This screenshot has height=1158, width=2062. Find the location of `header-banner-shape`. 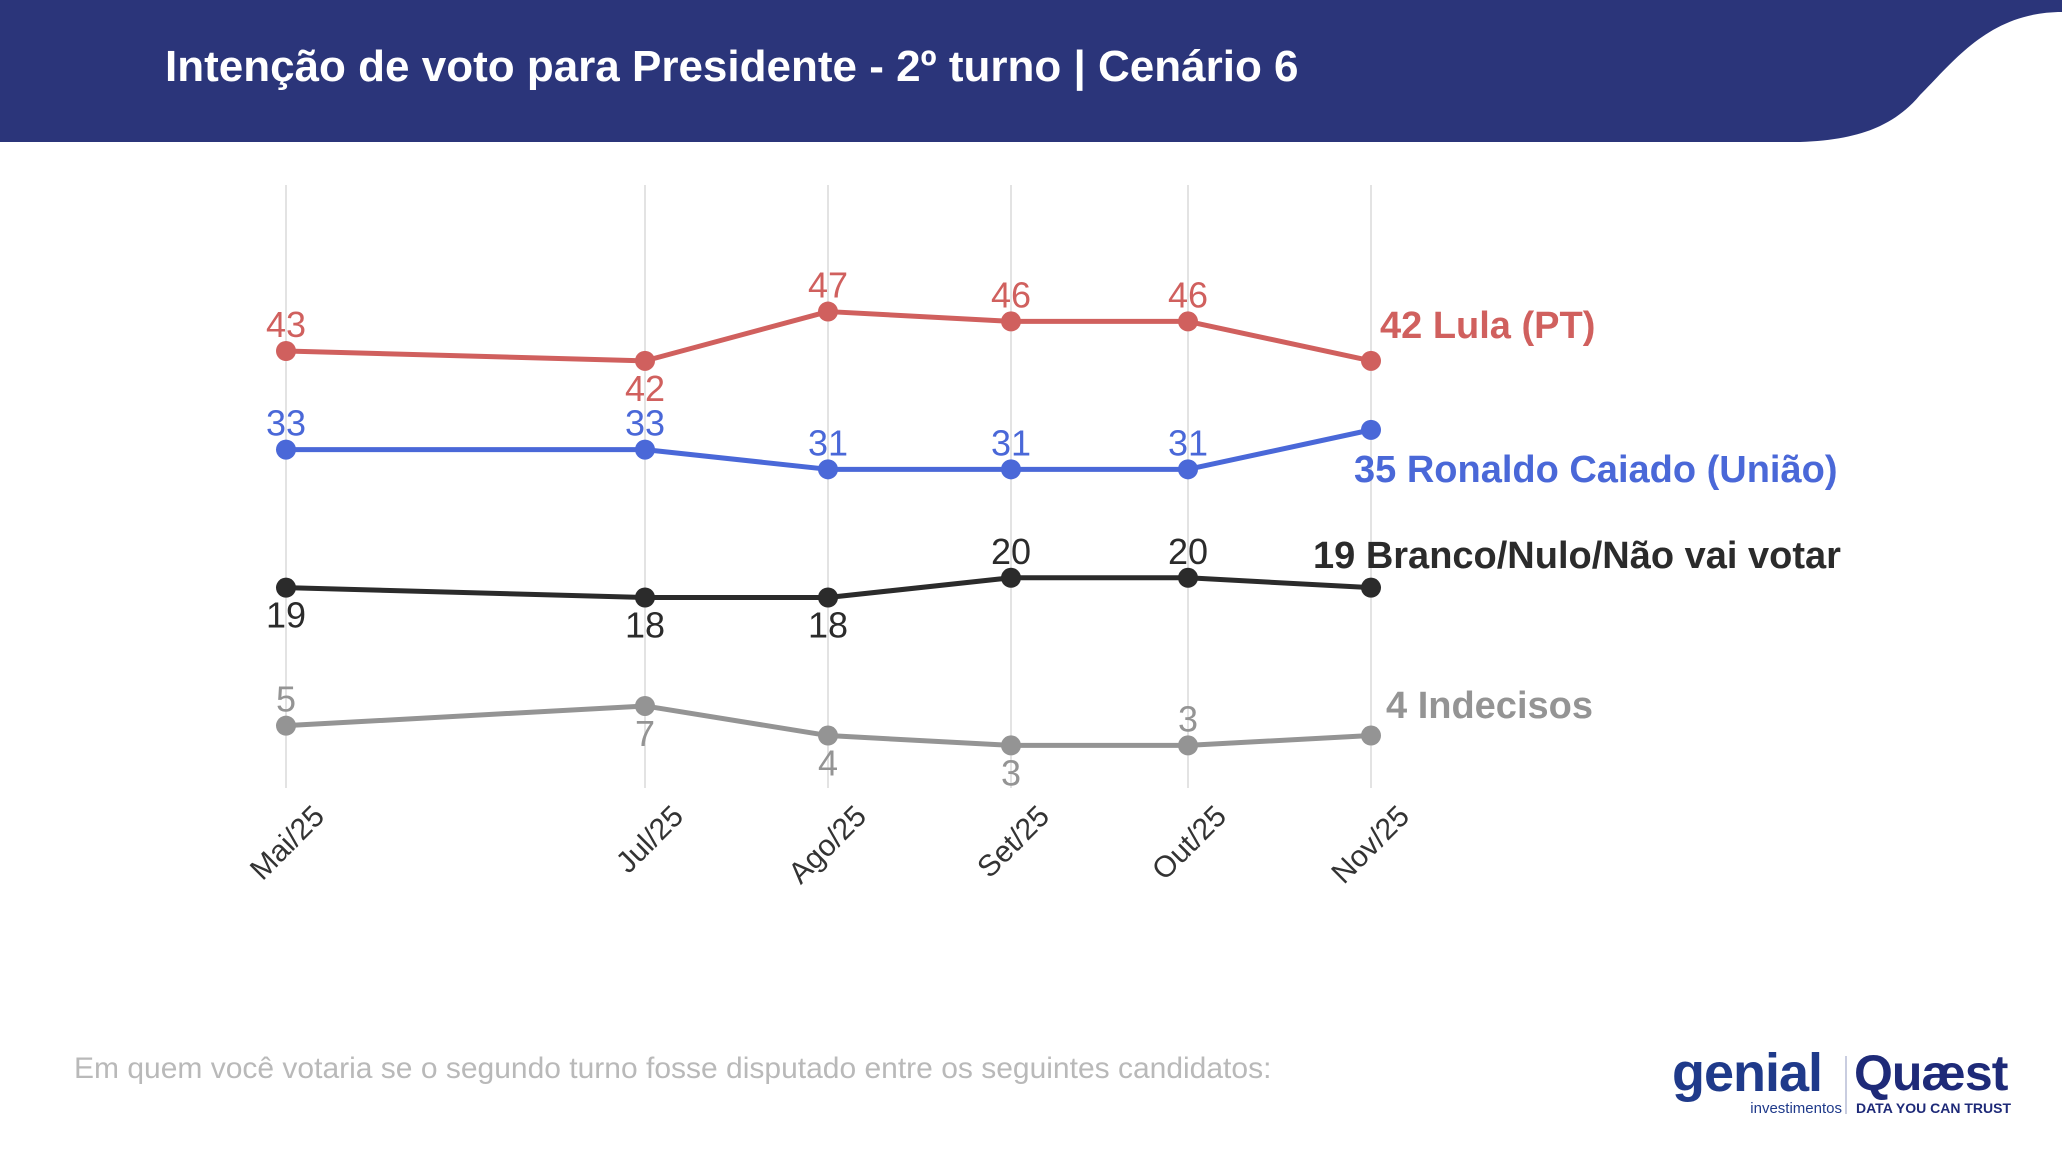

header-banner-shape is located at coordinates (1031, 71).